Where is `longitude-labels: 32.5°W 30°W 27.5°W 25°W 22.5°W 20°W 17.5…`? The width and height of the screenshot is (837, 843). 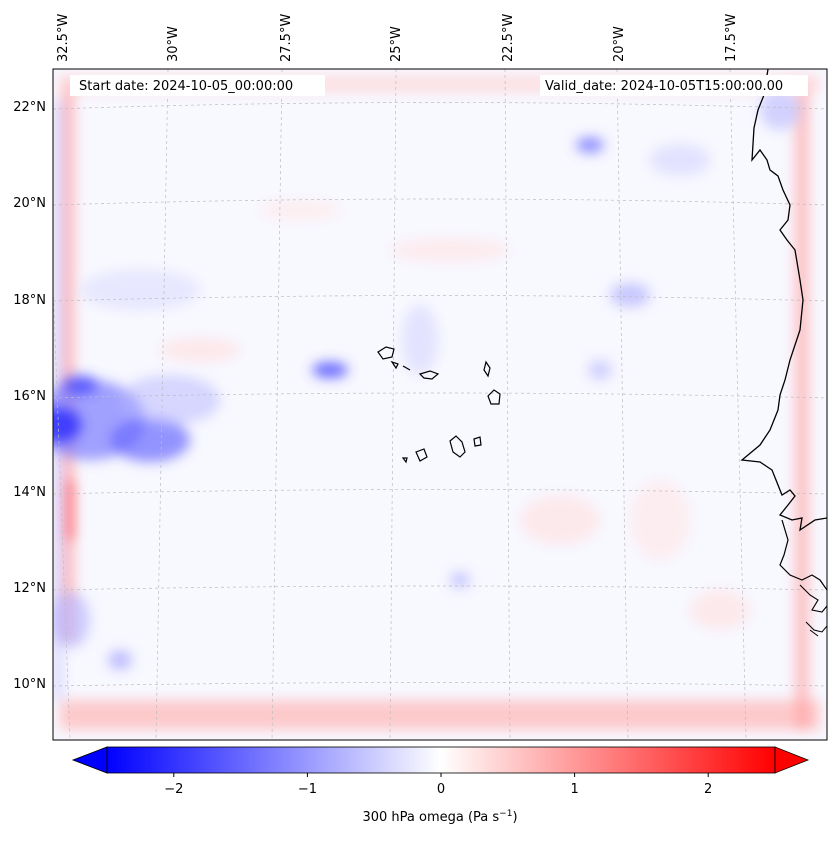 longitude-labels: 32.5°W 30°W 27.5°W 25°W 22.5°W 20°W 17.5… is located at coordinates (397, 38).